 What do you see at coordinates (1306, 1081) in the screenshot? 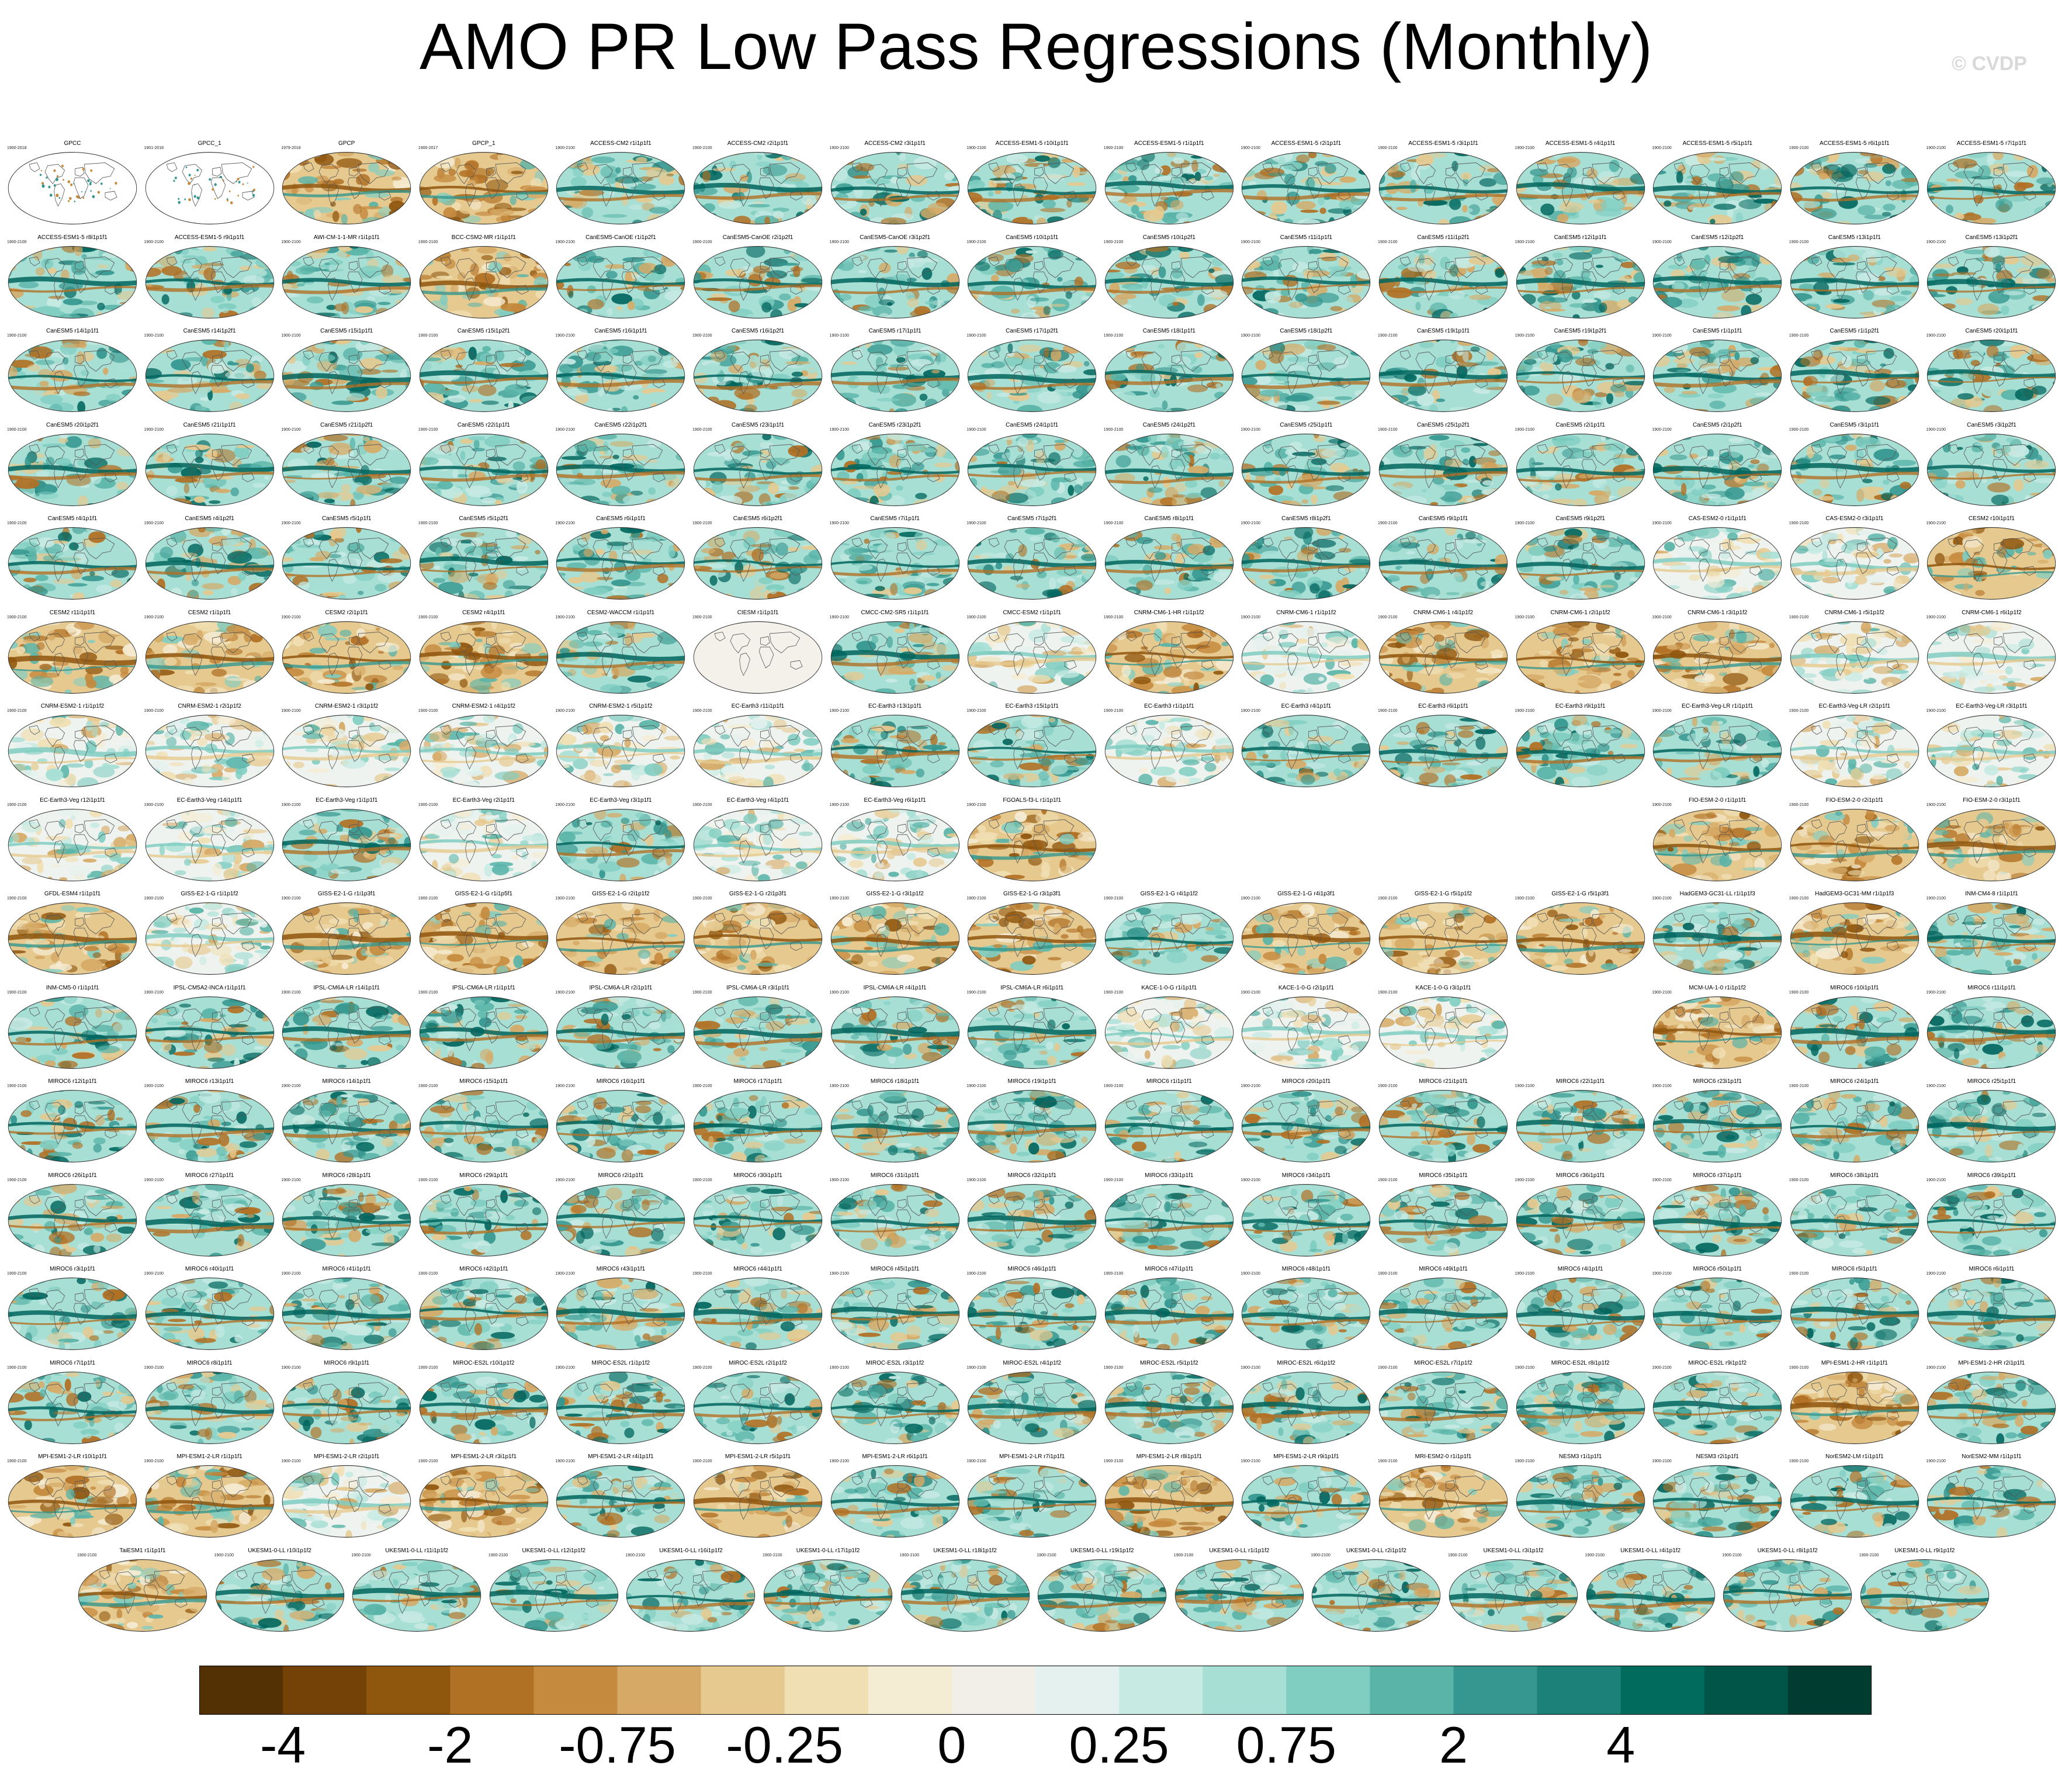
I see `panel-title: MIROC6 r20i1p1f1` at bounding box center [1306, 1081].